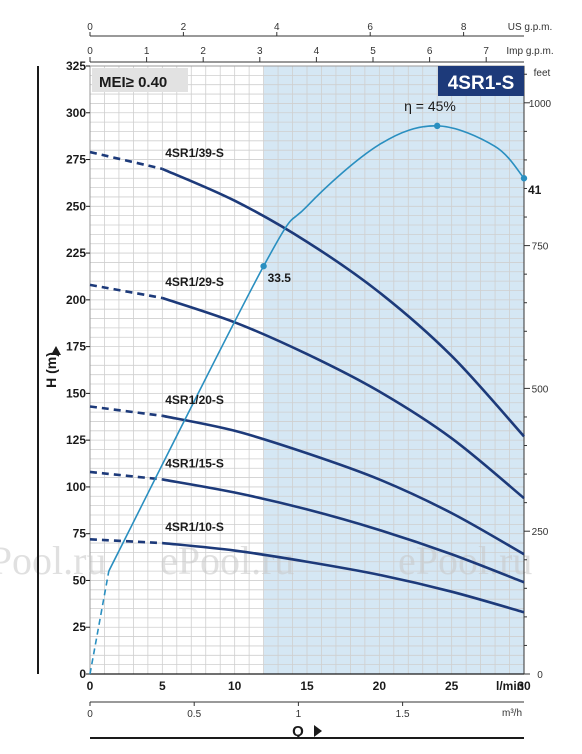 The image size is (582, 754). What do you see at coordinates (82, 674) in the screenshot?
I see `y-tick-label: 0` at bounding box center [82, 674].